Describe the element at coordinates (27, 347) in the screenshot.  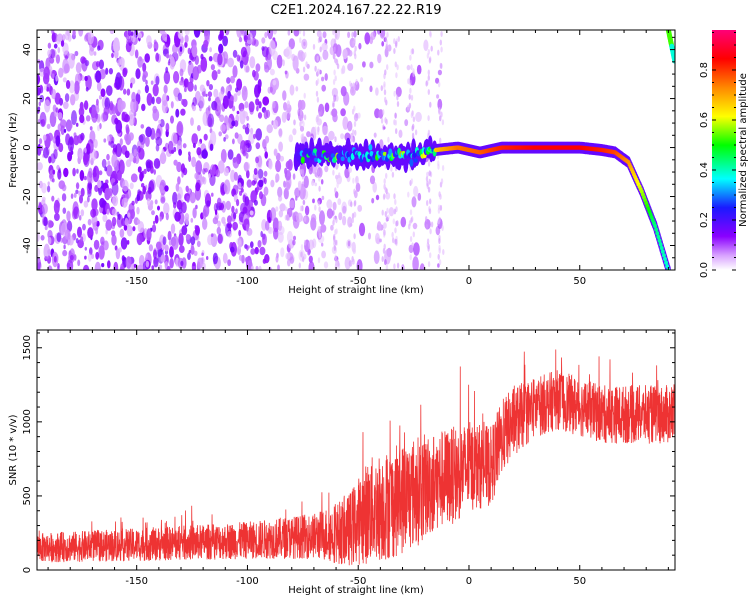
I see `y-tick-label: 1500` at that location.